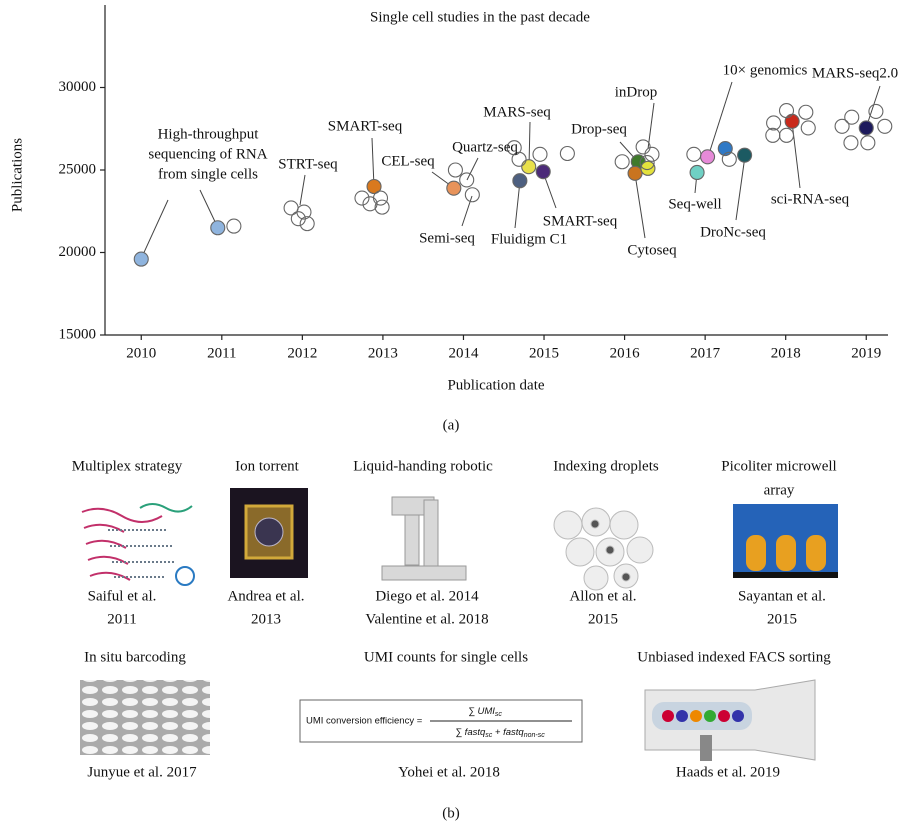  What do you see at coordinates (785, 541) in the screenshot?
I see `microwell-icon` at bounding box center [785, 541].